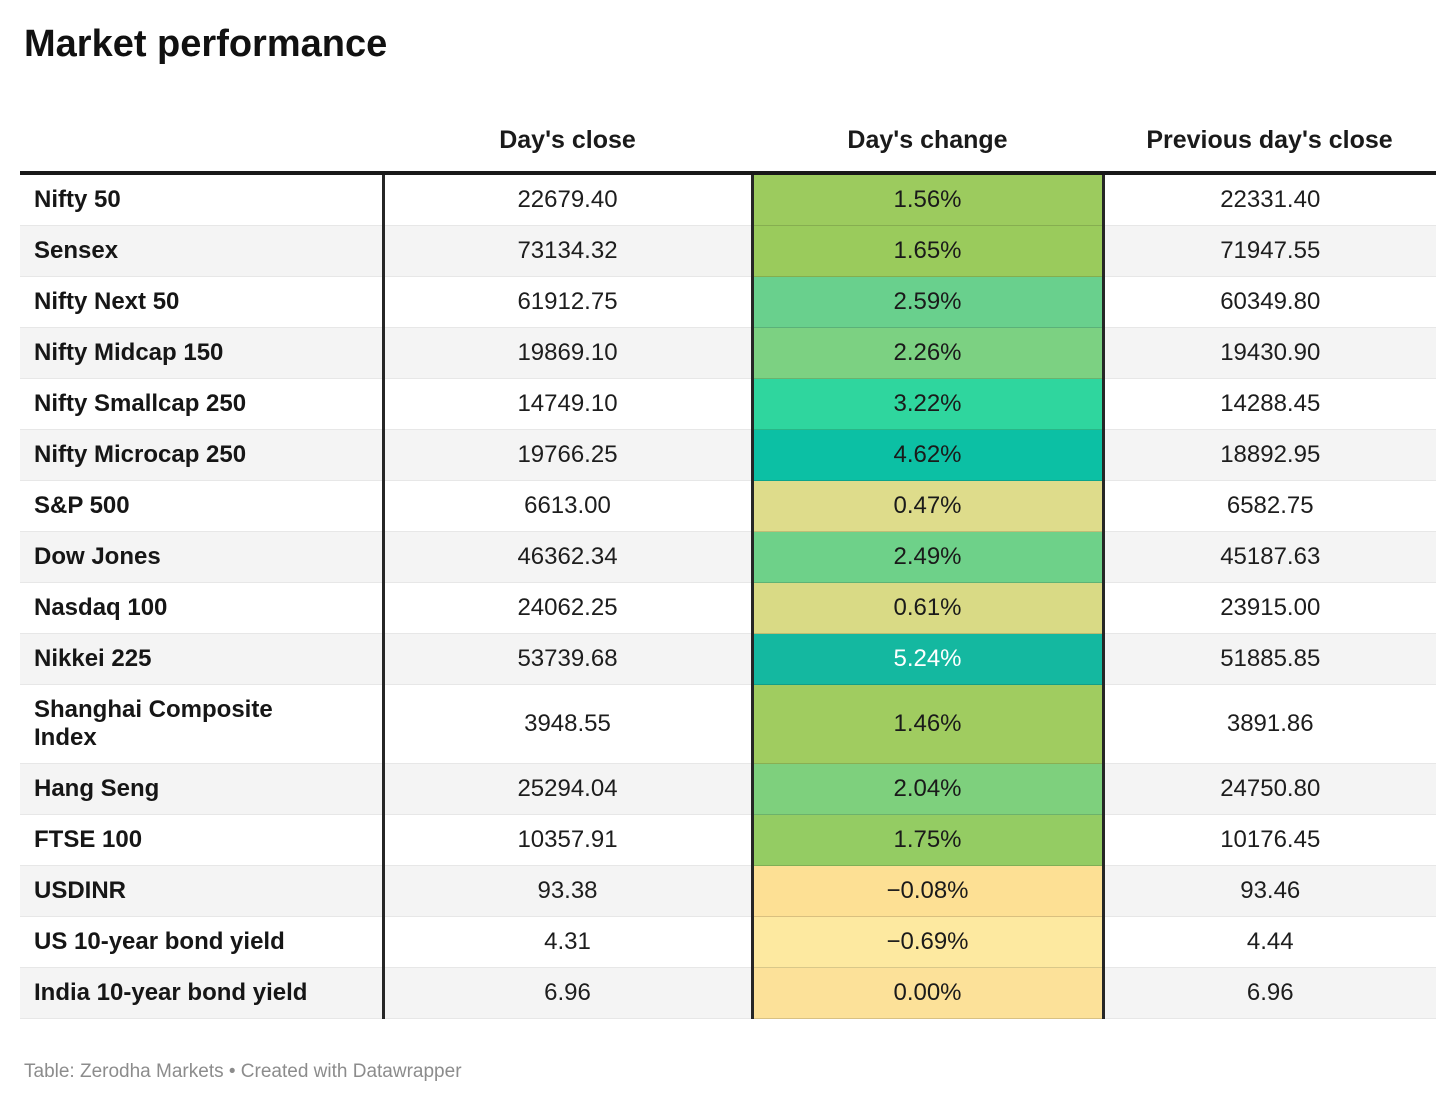  What do you see at coordinates (927, 140) in the screenshot?
I see `header-days-change: Day's change` at bounding box center [927, 140].